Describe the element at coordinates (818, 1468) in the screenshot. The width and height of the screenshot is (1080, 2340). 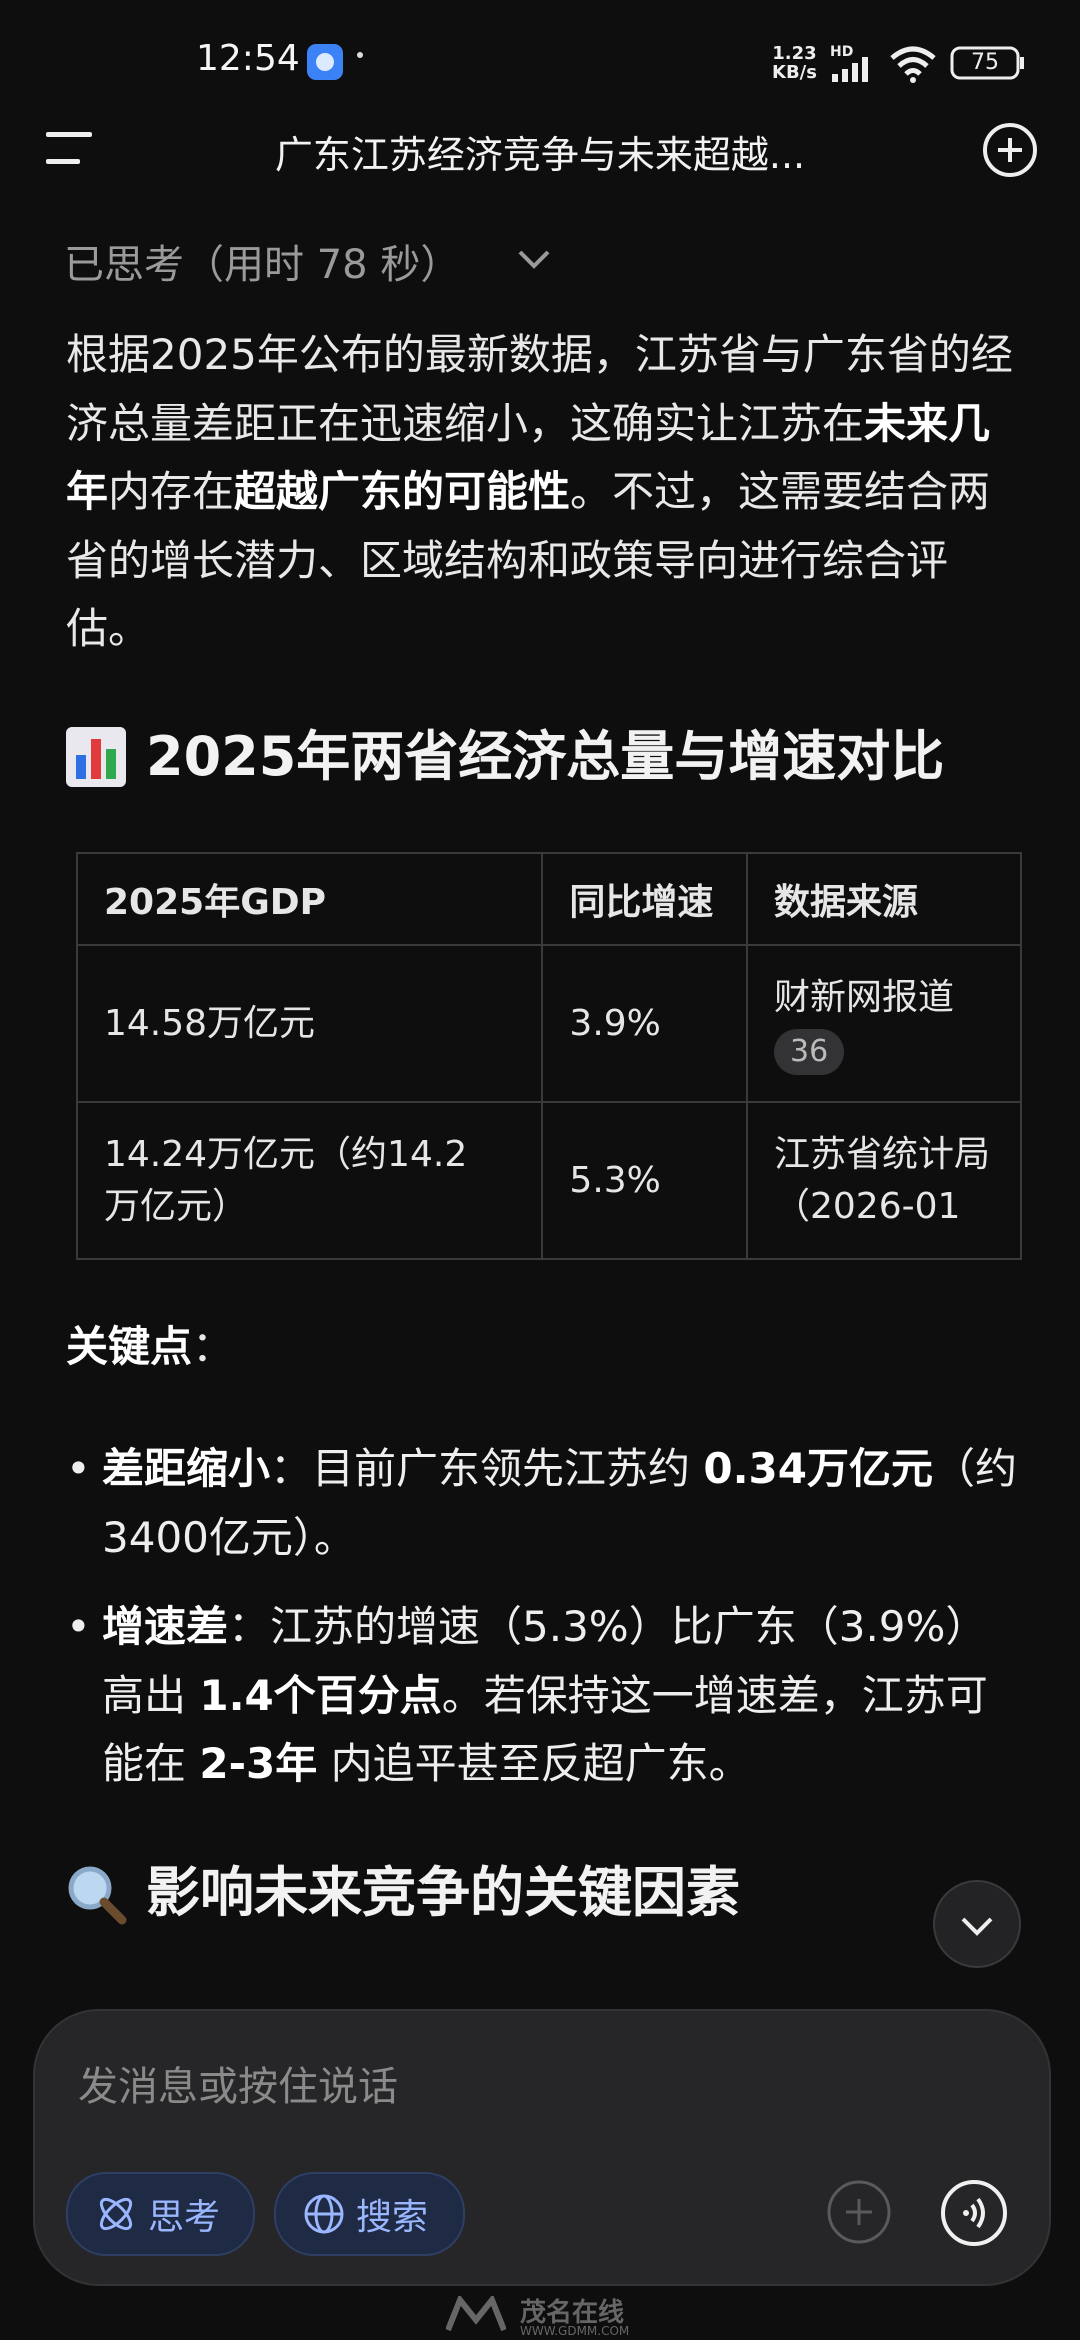
I see `bold-text: 0.34万亿元` at that location.